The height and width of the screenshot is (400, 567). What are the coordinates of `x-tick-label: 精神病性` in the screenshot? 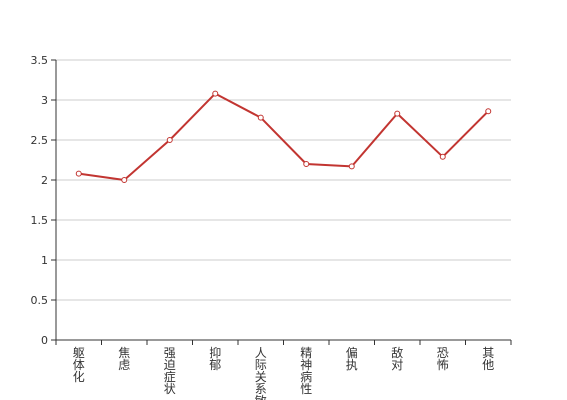 It's located at (306, 371).